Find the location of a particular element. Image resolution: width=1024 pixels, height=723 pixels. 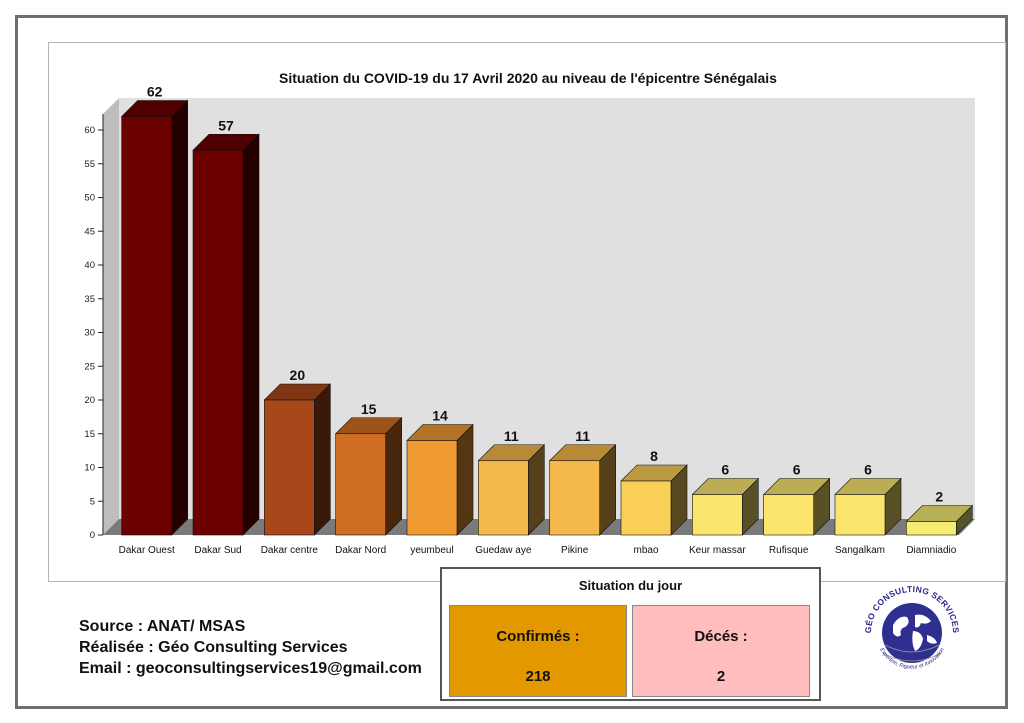

bar-value-label: 57 is located at coordinates (226, 125).